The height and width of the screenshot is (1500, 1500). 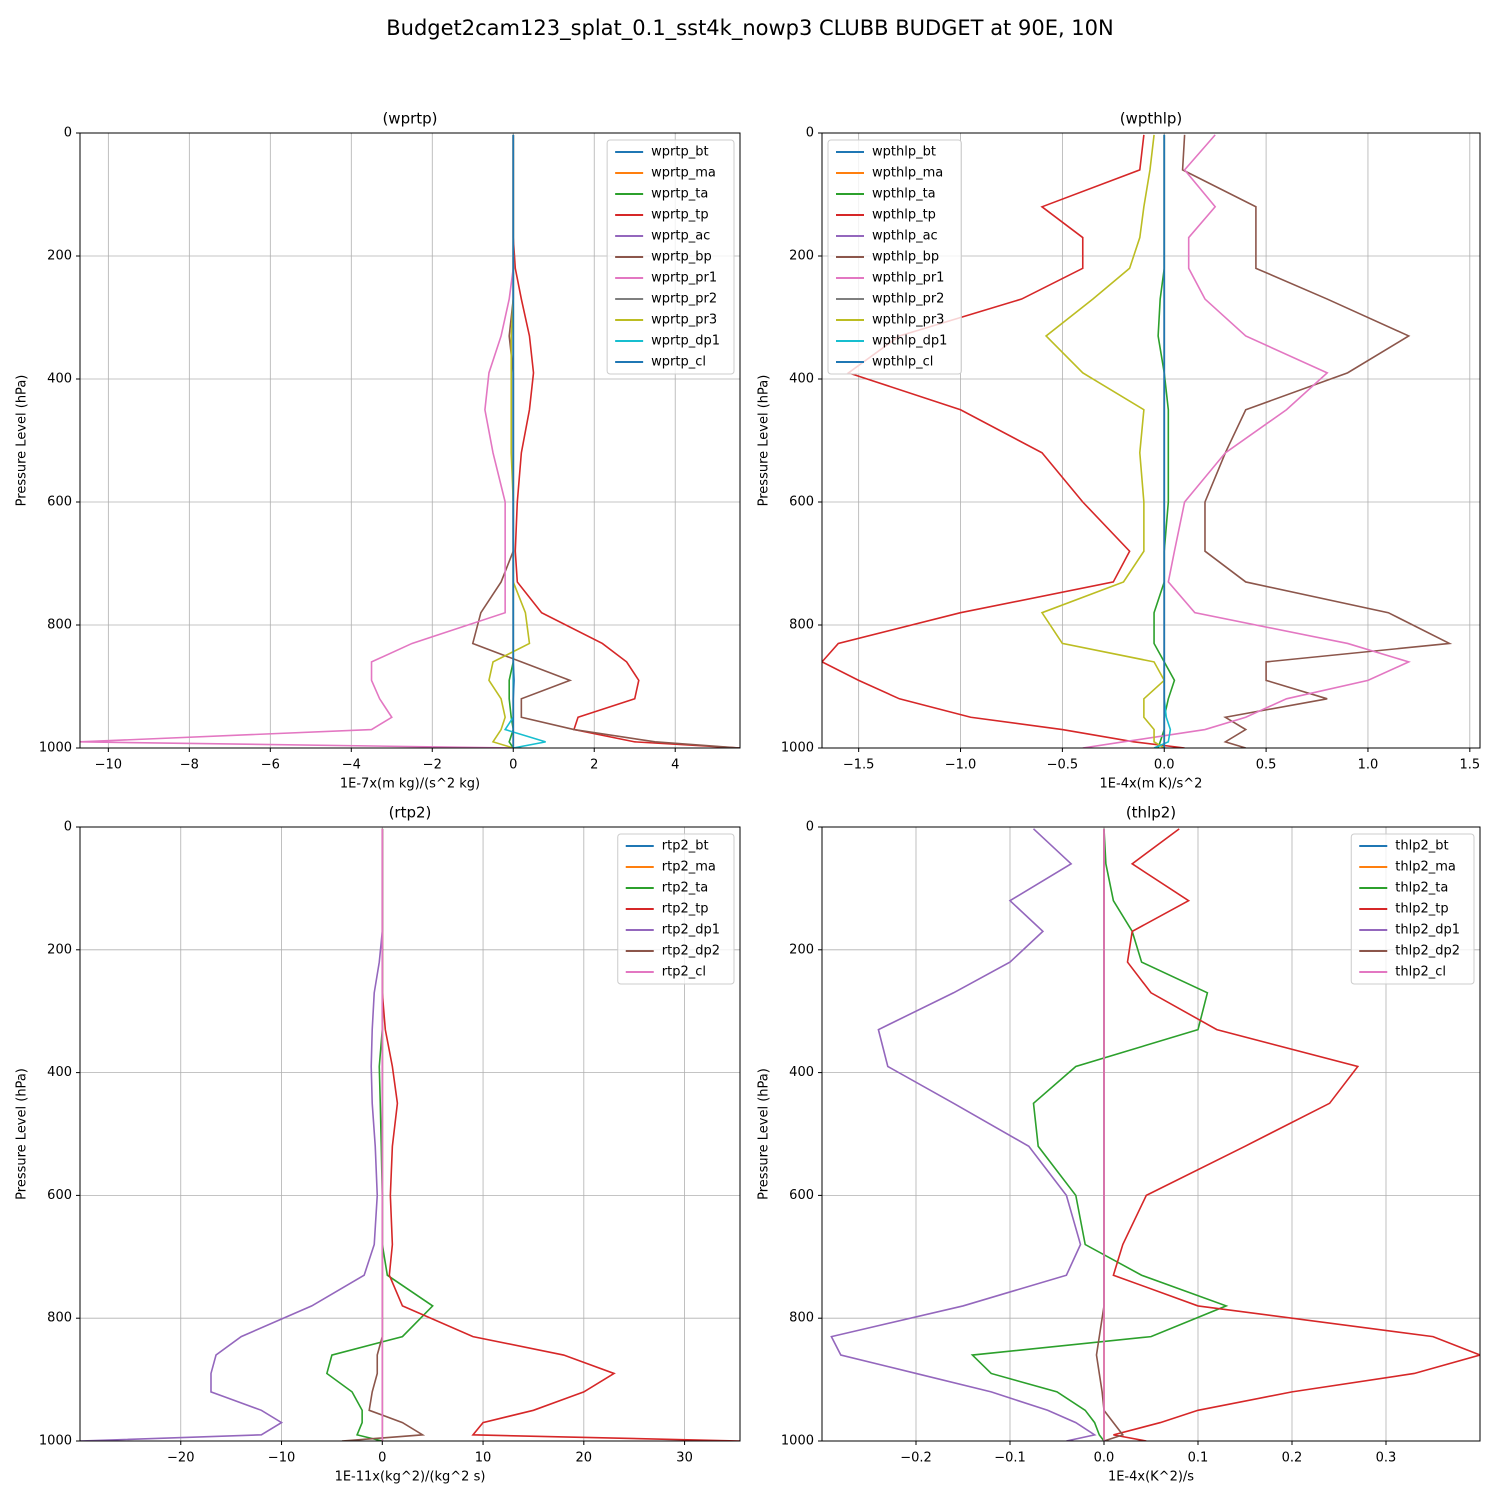 I want to click on legend-label: rtp2_ta, so click(x=685, y=888).